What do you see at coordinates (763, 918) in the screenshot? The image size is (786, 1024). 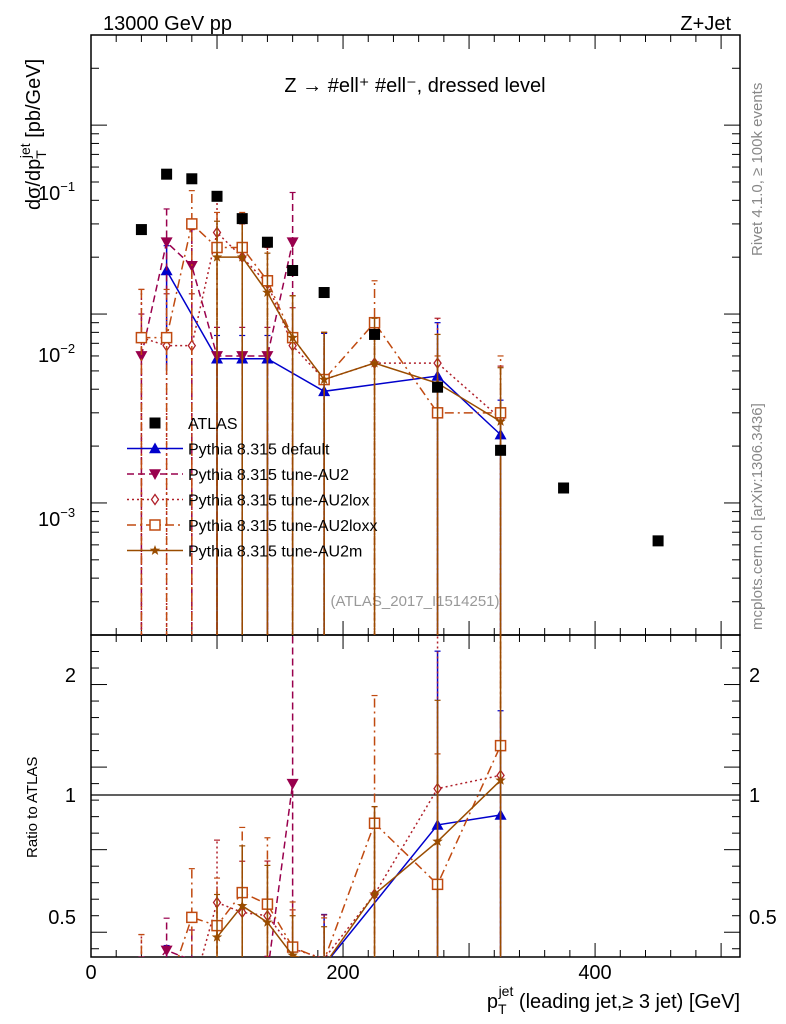 I see `ytick-label-bottom-05-right: 0.5` at bounding box center [763, 918].